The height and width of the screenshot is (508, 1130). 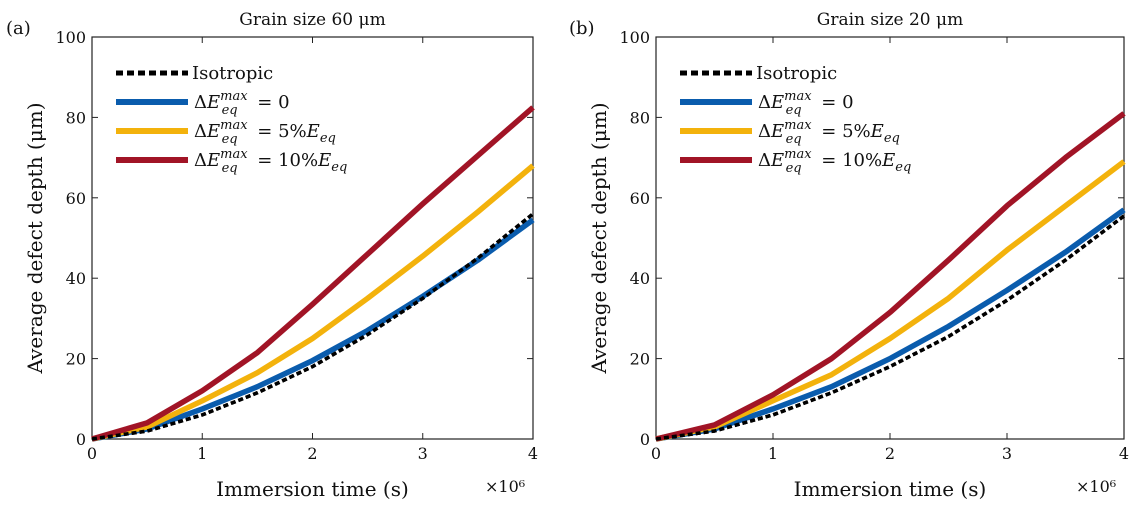 What do you see at coordinates (312, 20) in the screenshot?
I see `chart-title: Grain size 60 μm` at bounding box center [312, 20].